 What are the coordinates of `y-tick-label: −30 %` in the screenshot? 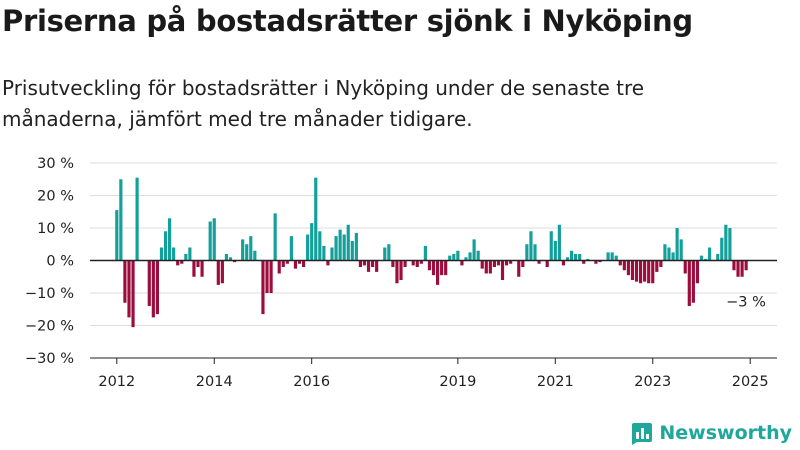 It's located at (49, 359).